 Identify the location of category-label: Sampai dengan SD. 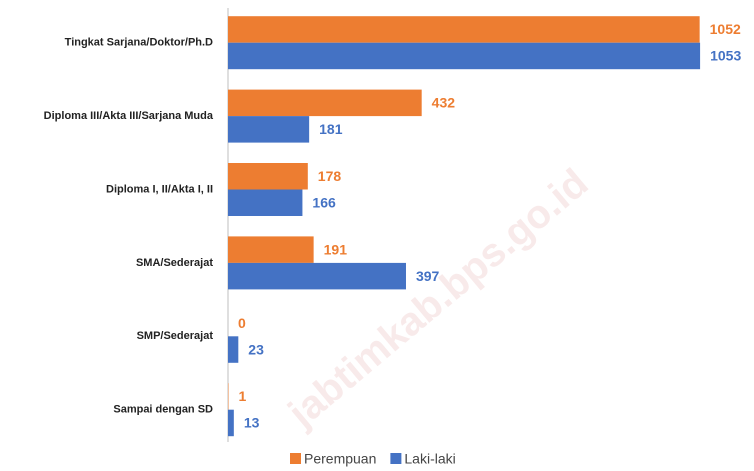
(163, 410).